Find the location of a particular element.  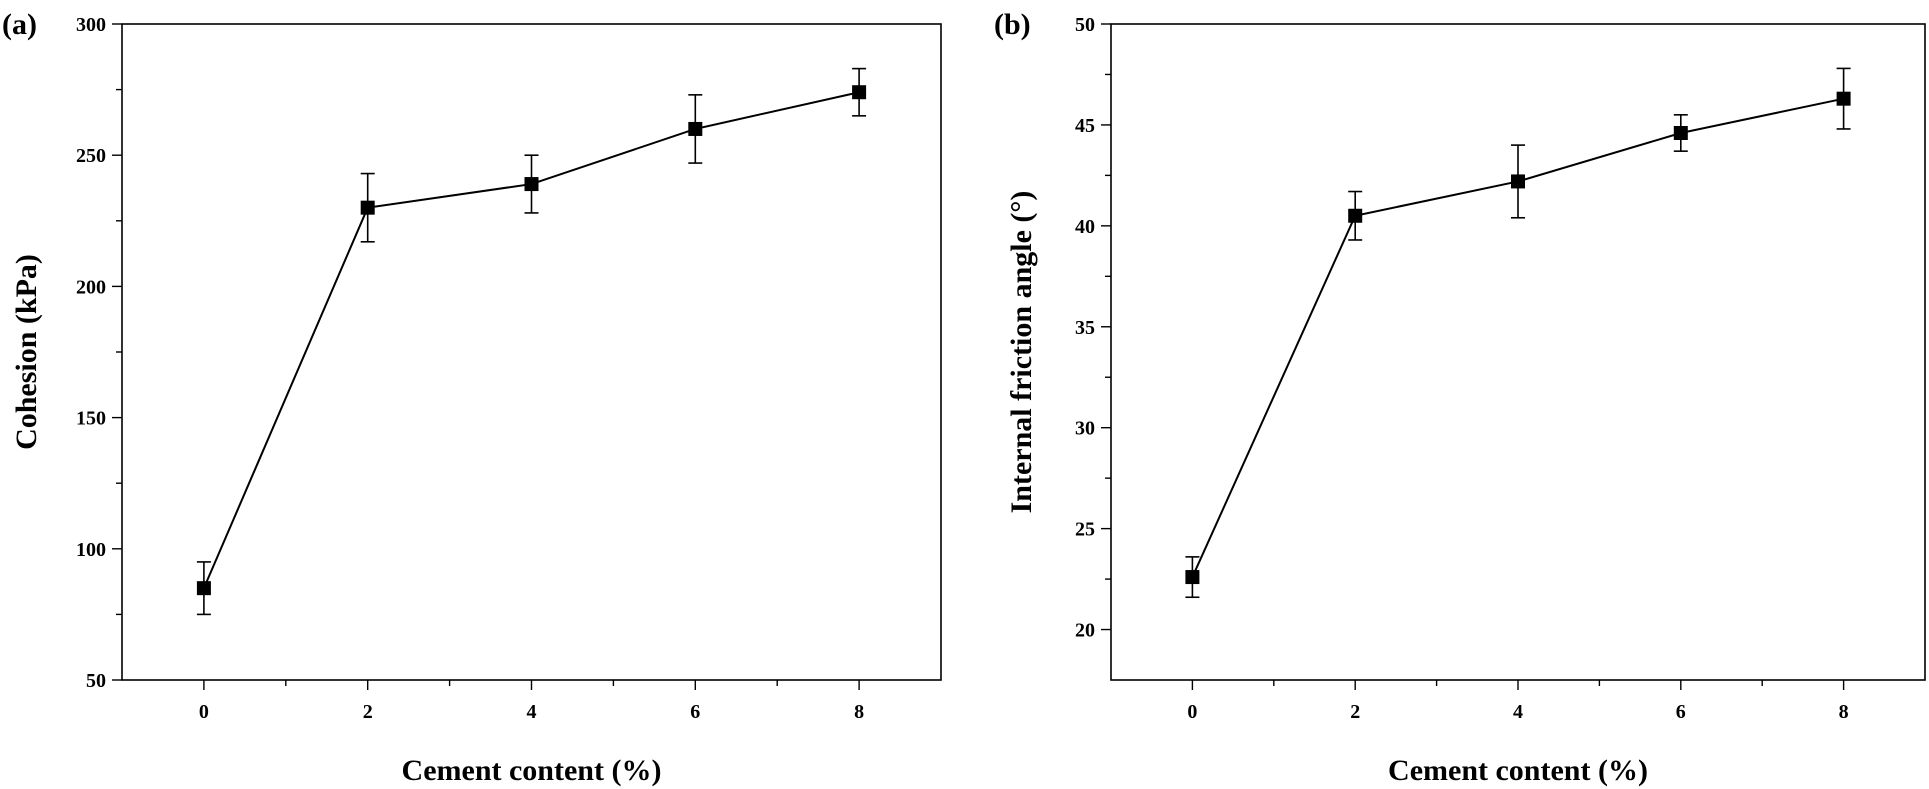

y-tick-label: 100 is located at coordinates (91, 550).